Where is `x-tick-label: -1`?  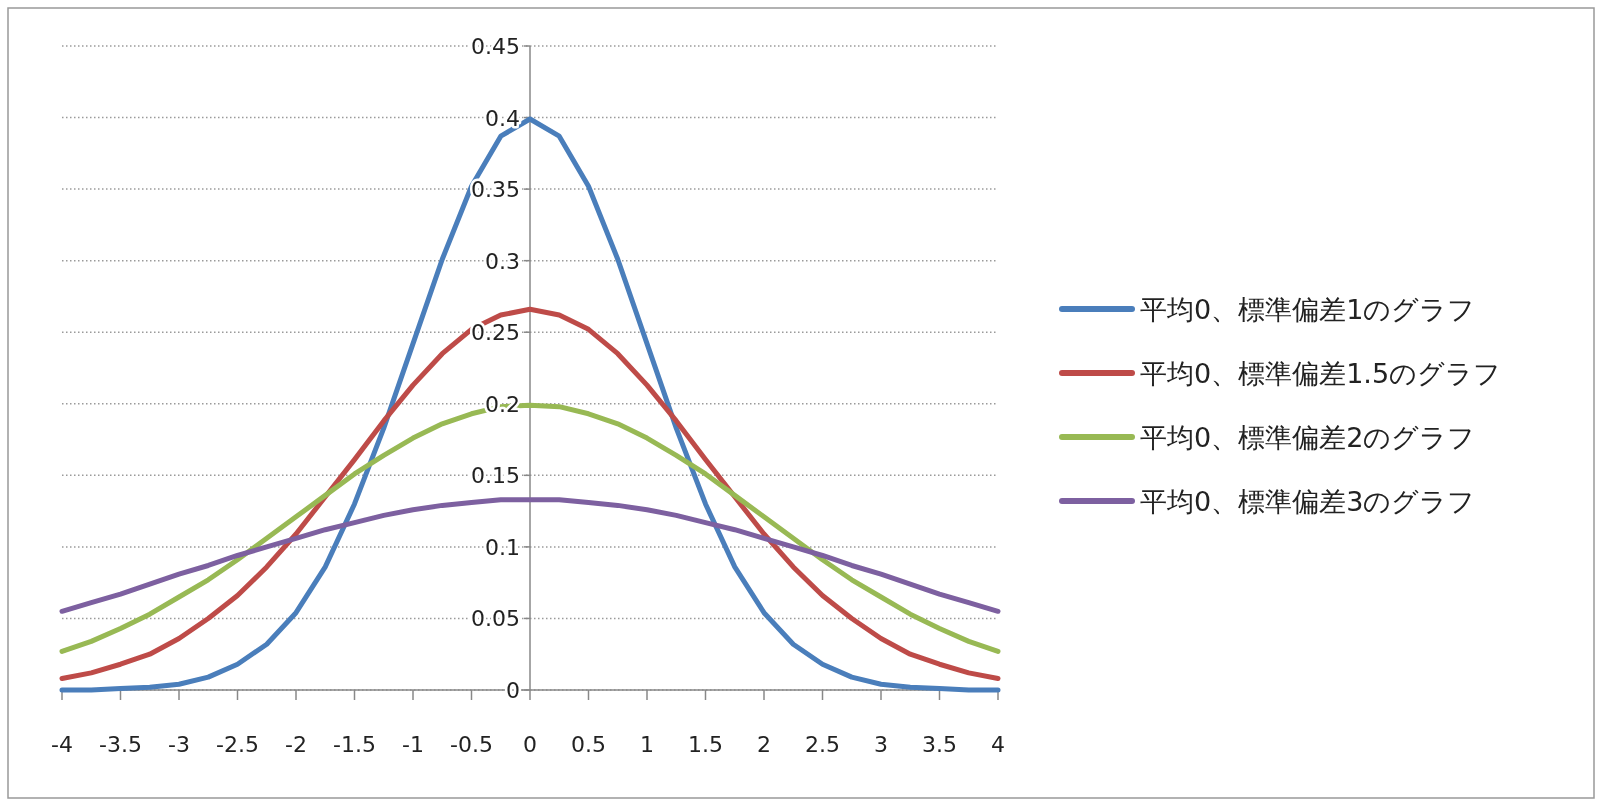 x-tick-label: -1 is located at coordinates (413, 744).